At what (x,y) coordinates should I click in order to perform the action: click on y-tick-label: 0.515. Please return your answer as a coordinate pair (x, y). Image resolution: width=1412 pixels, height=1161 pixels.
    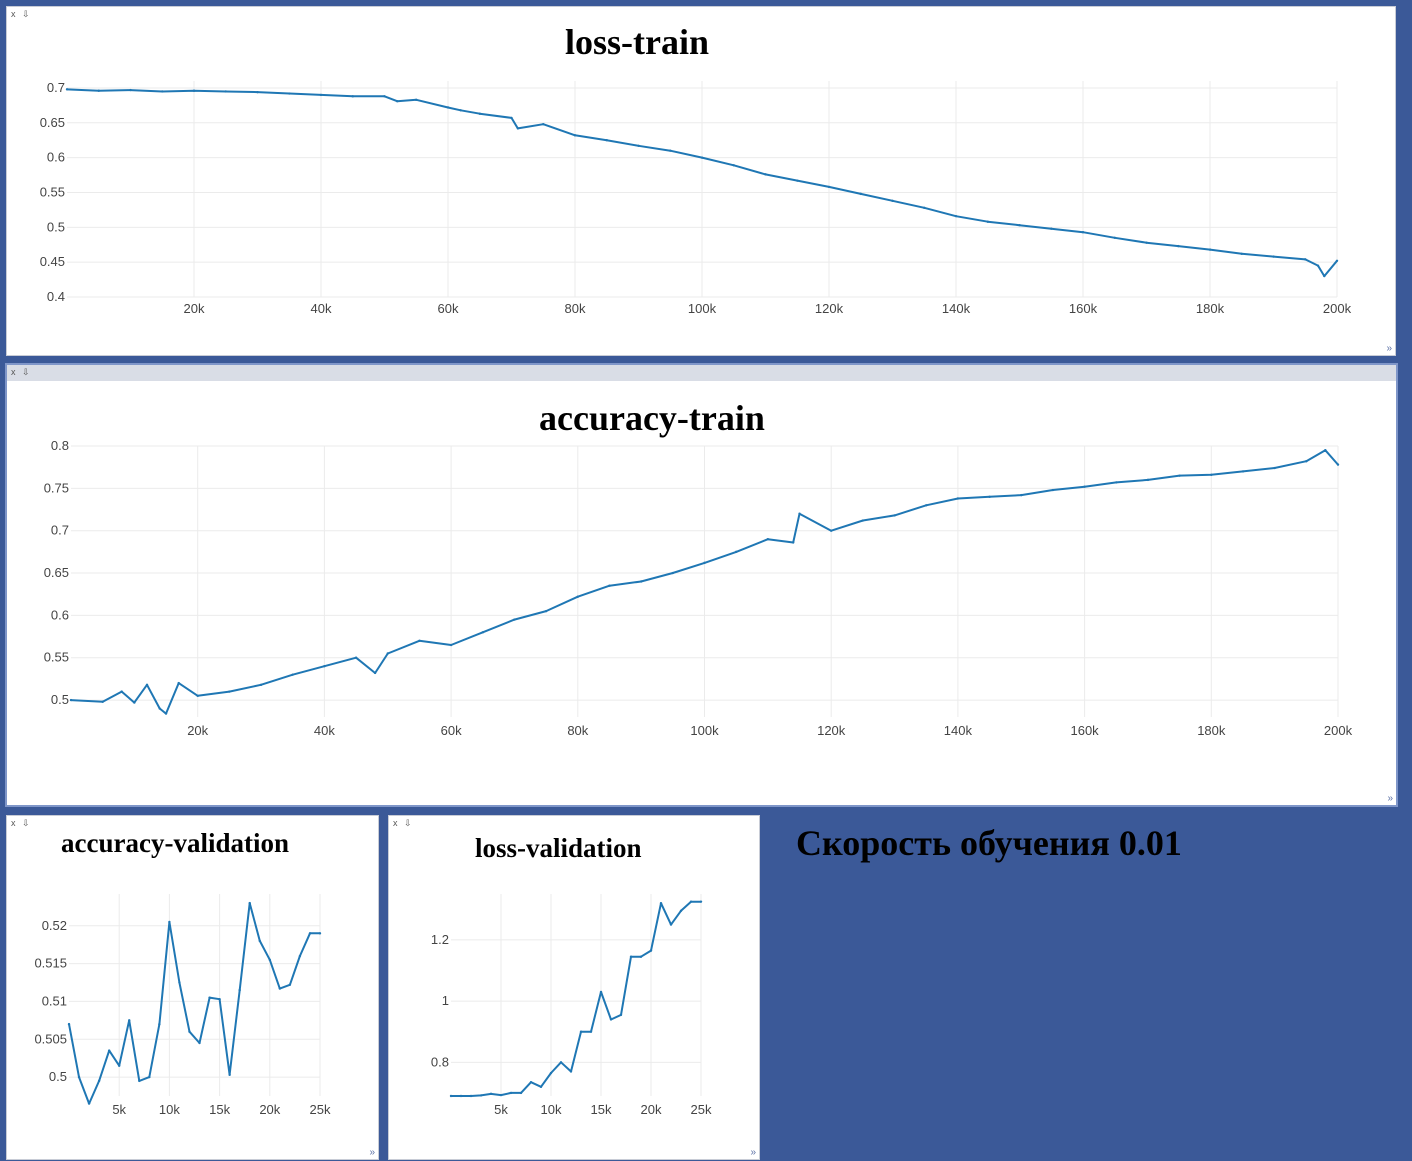
    Looking at the image, I should click on (50, 963).